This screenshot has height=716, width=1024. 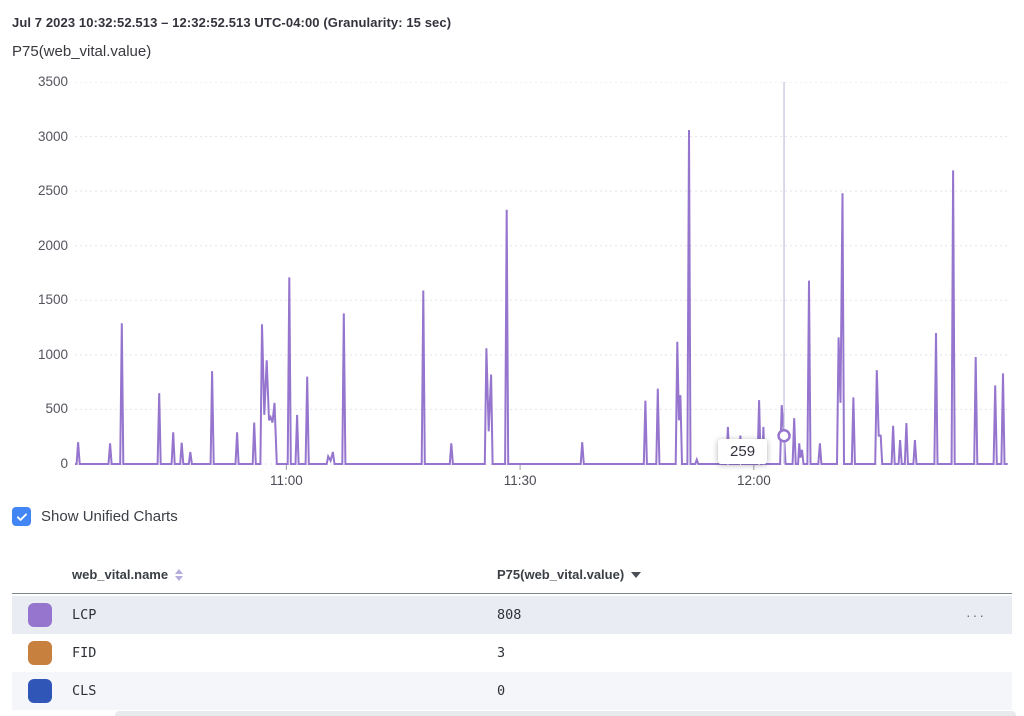 I want to click on y-axis-tick-label: 1000, so click(x=52, y=354).